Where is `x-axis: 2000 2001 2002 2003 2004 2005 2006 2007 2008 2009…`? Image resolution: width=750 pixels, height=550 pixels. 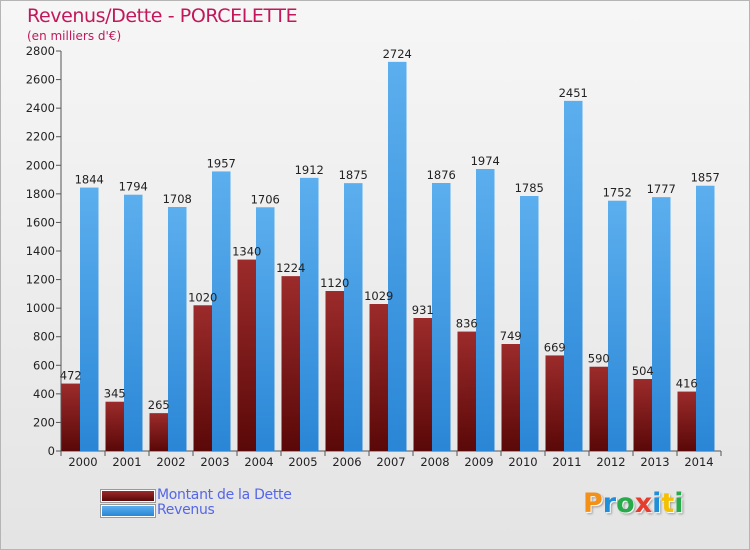 x-axis: 2000 2001 2002 2003 2004 2005 2006 2007 2008 2009… is located at coordinates (391, 459).